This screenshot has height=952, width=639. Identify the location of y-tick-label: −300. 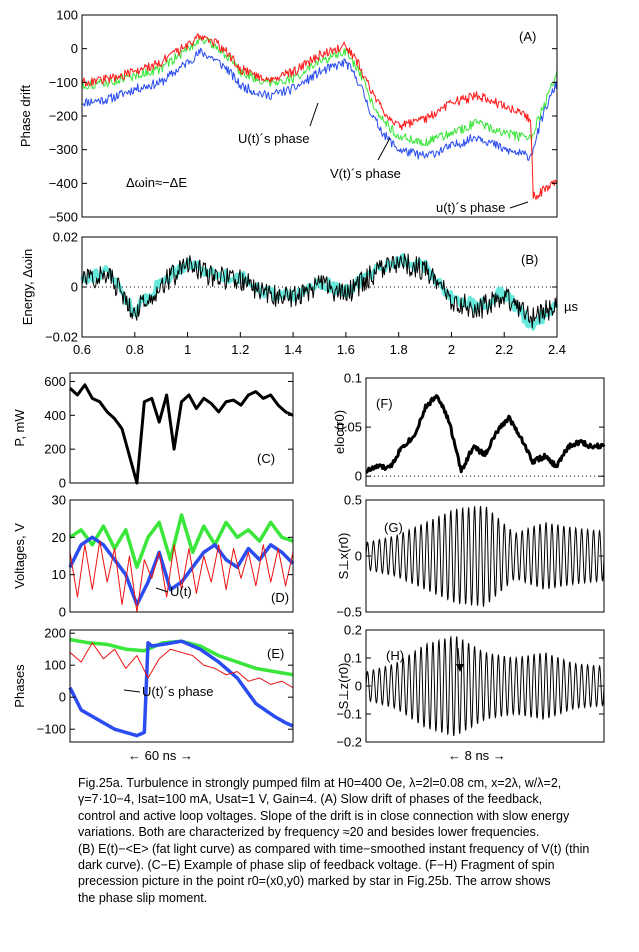
(63, 149).